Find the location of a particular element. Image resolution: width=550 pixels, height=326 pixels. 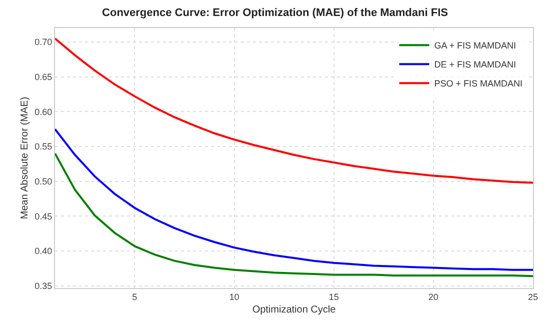

y-tick-label: 0.50 is located at coordinates (43, 181).